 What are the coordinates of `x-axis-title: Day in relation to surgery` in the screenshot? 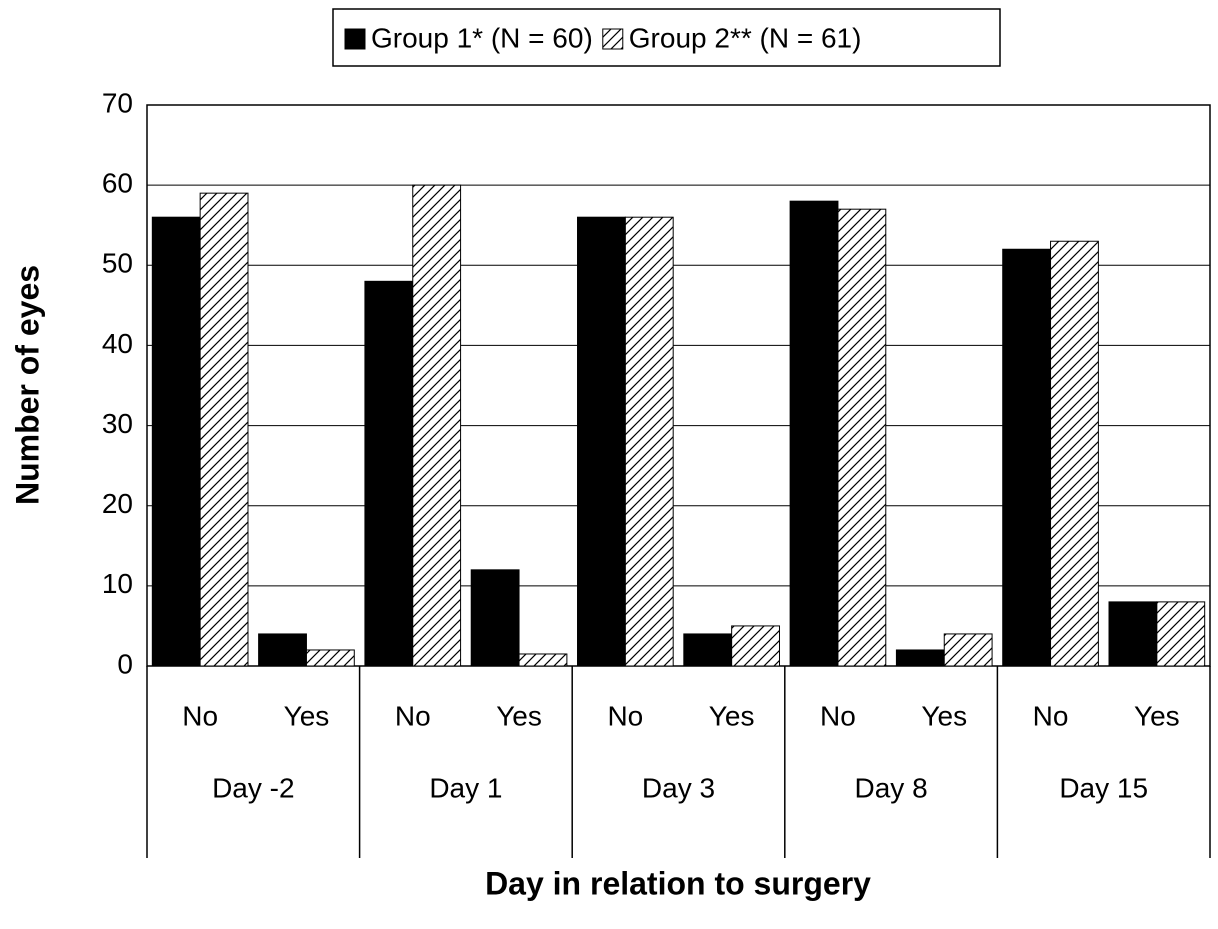 It's located at (678, 883).